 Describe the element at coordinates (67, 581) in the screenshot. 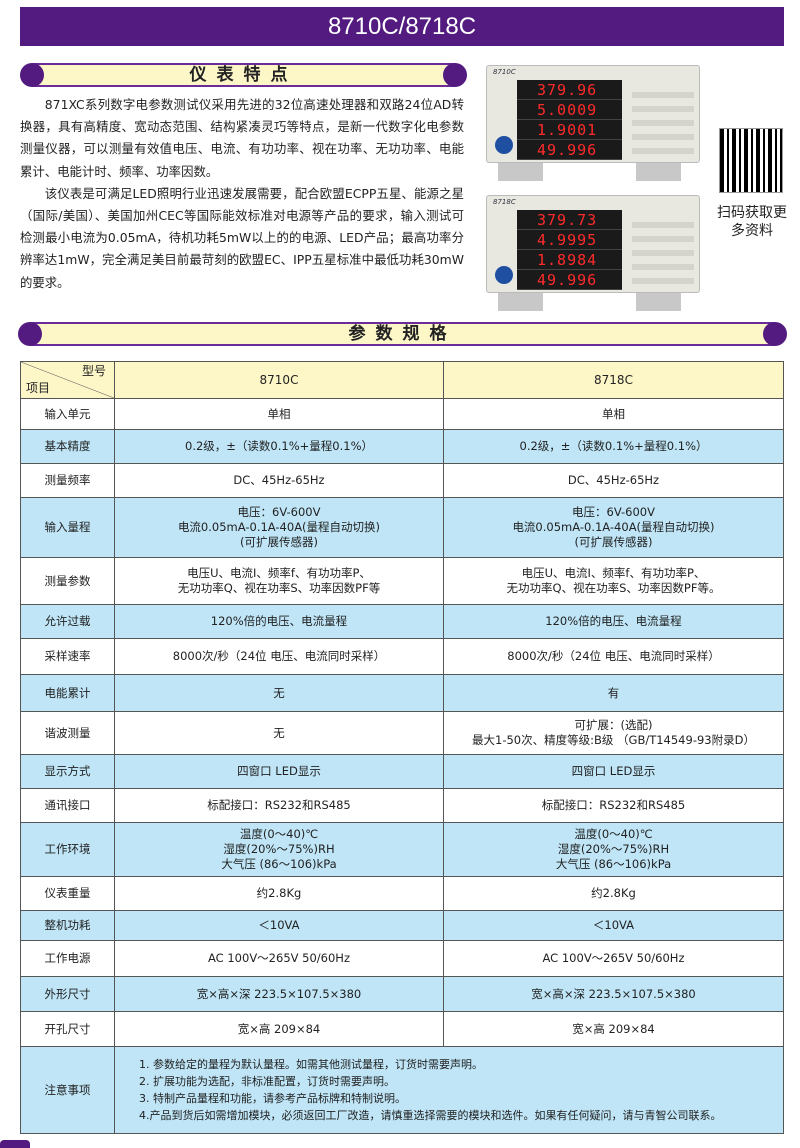

I see `row-label: 测量参数` at that location.